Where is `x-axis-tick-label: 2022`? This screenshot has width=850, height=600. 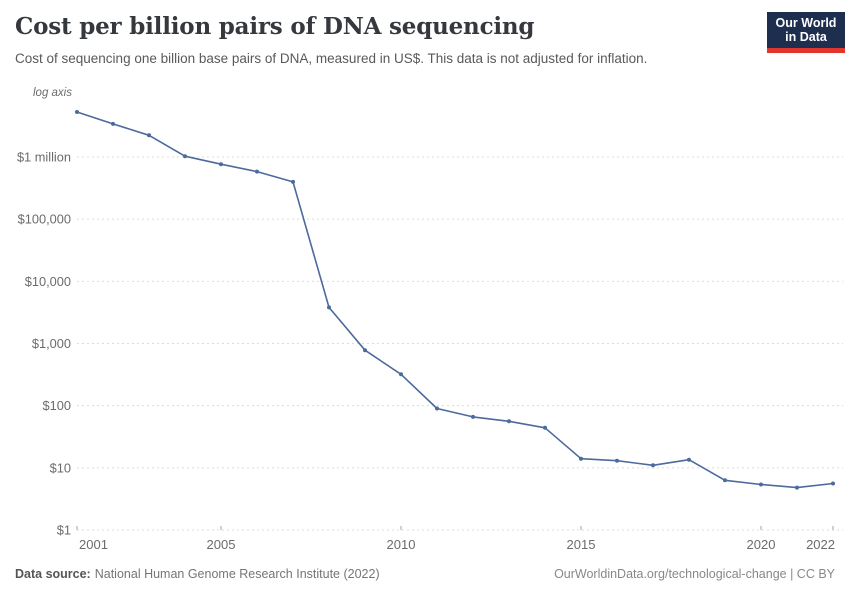
x-axis-tick-label: 2022 is located at coordinates (820, 544).